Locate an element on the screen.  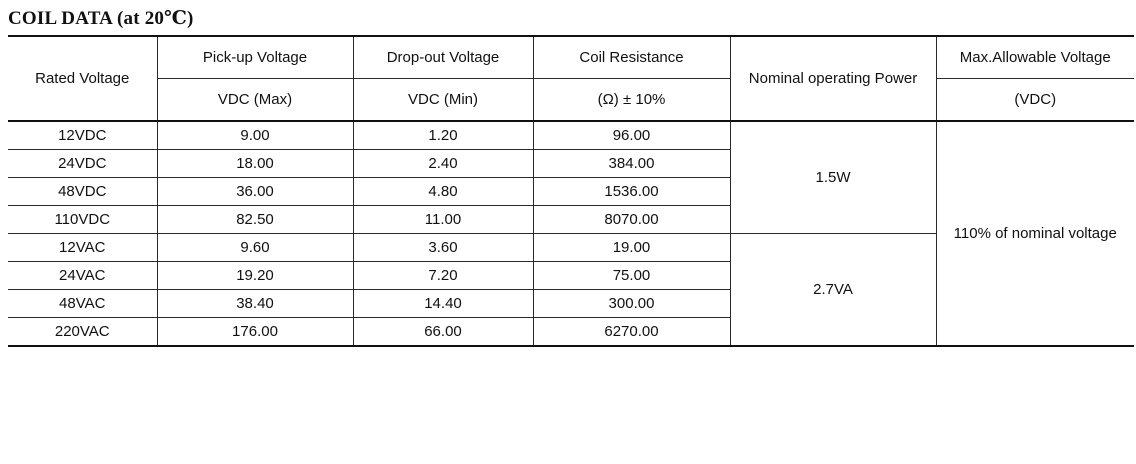
pickup-voltage-cell: 176.00 is located at coordinates (255, 332).